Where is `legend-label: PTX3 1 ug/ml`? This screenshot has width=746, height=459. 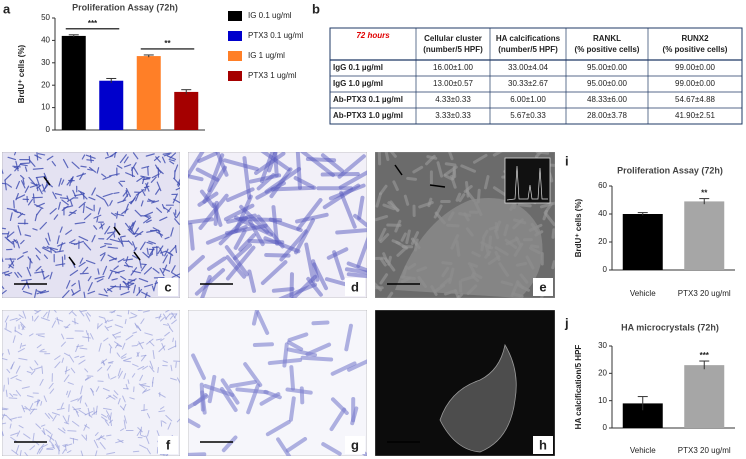
legend-label: PTX3 1 ug/ml is located at coordinates (272, 75).